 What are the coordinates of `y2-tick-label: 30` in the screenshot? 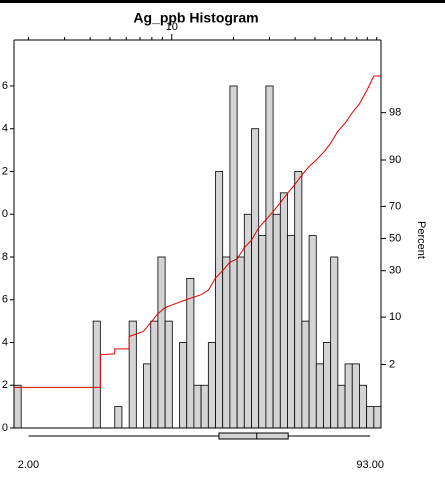 It's located at (395, 271).